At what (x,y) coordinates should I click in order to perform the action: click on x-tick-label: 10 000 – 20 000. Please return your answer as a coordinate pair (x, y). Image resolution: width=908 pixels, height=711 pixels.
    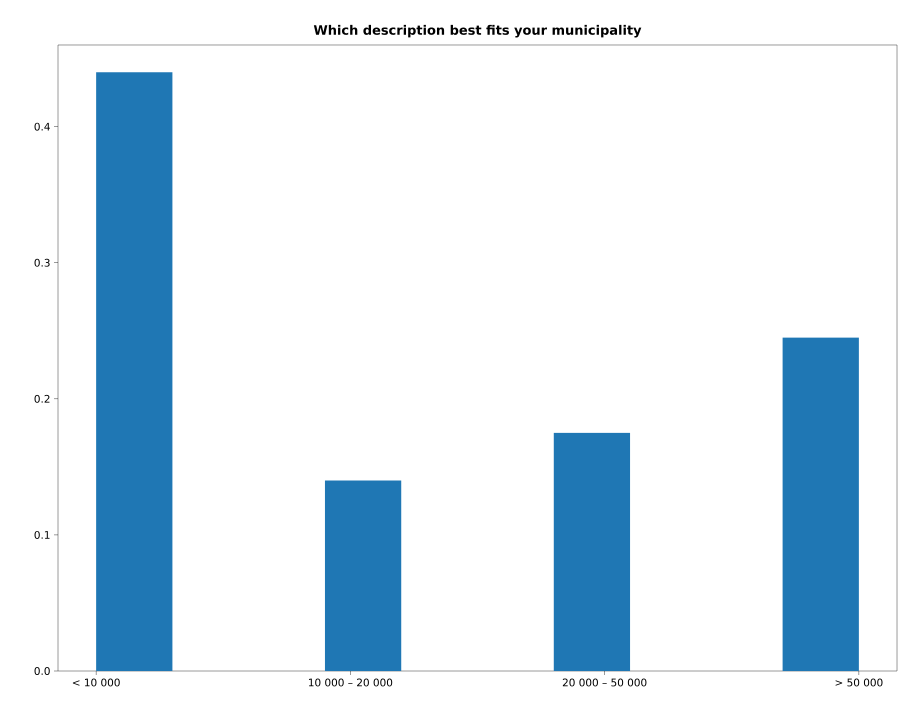
    Looking at the image, I should click on (350, 682).